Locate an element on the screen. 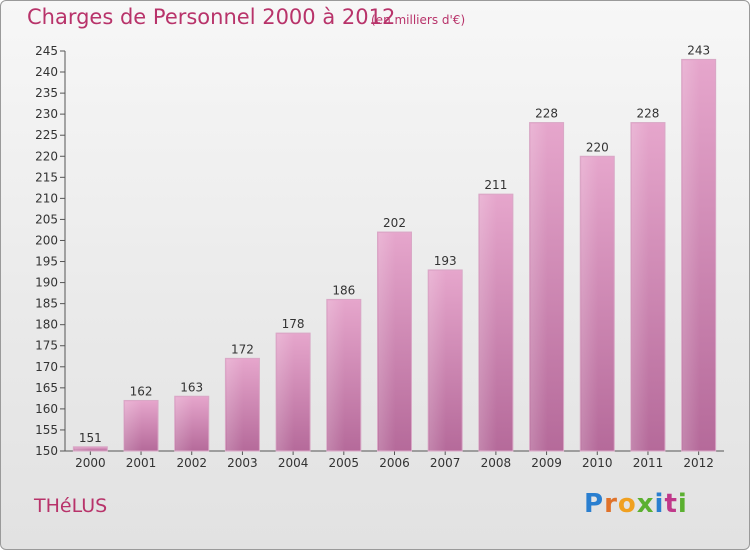 The image size is (750, 550). chart-title: Charges de Personnel 2000 à 2012 is located at coordinates (211, 17).